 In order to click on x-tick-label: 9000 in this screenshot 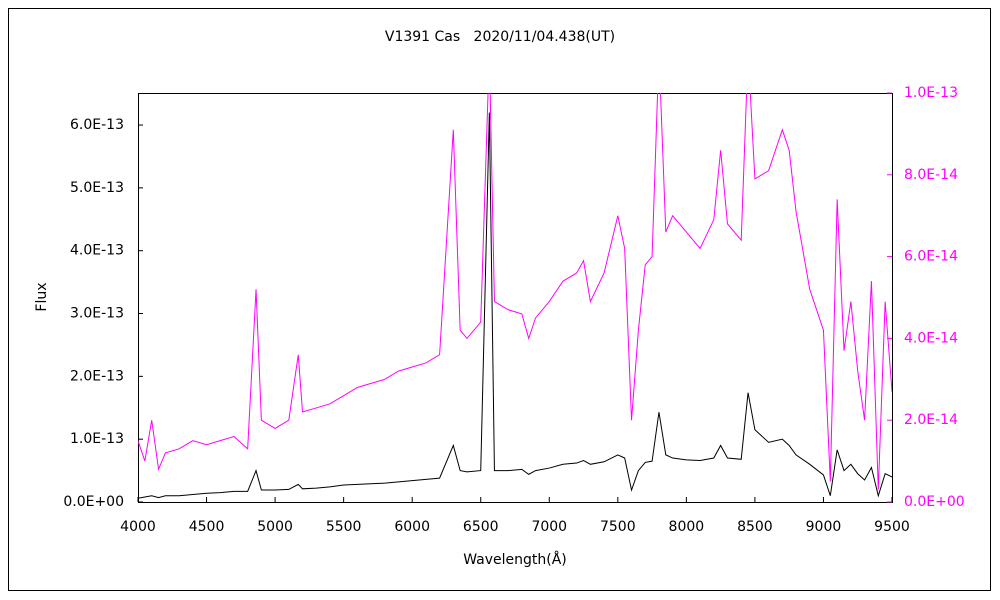, I will do `click(824, 527)`.